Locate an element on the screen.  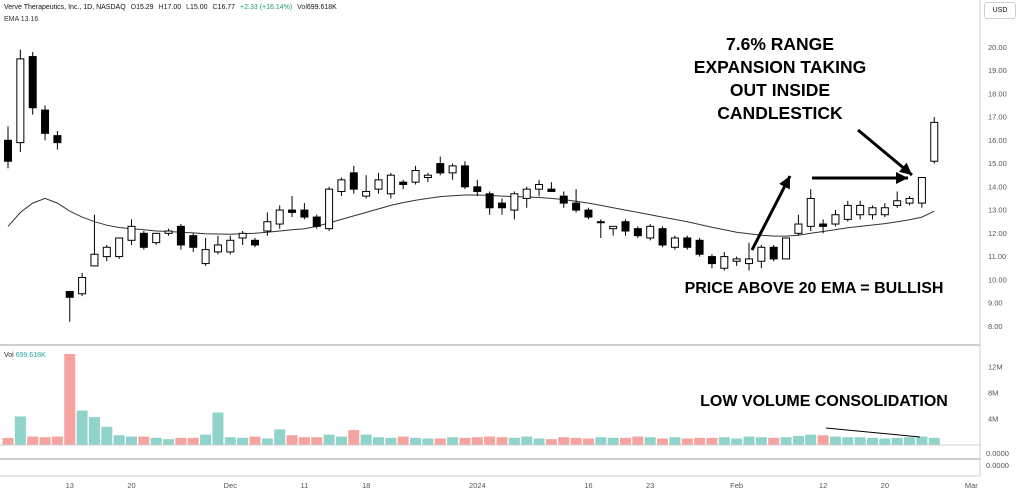
header-vol-value: 699.618K is located at coordinates (321, 7).